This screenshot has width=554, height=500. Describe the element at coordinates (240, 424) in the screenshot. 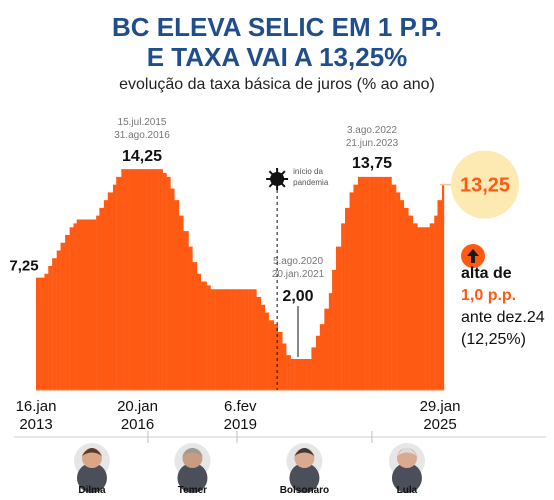

I see `x-tick-year: 2019` at that location.